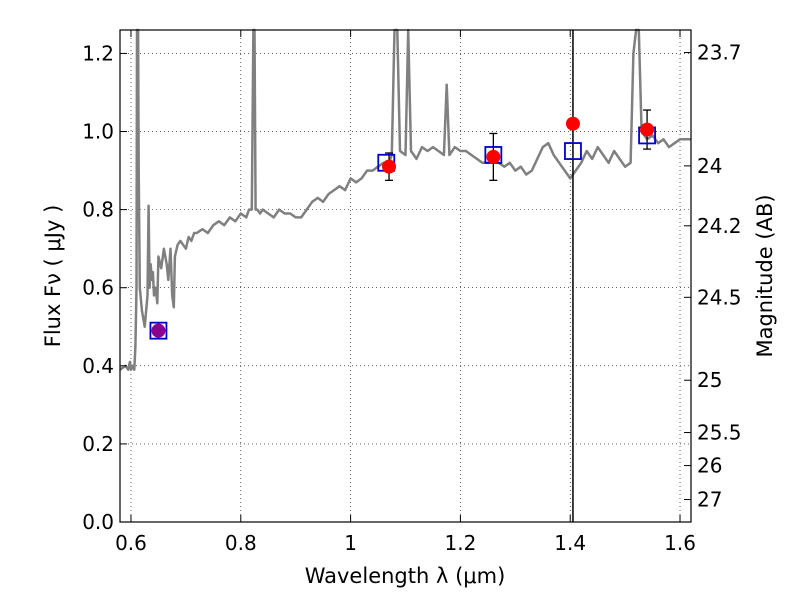  What do you see at coordinates (709, 500) in the screenshot?
I see `magnitude-tick-label: 27` at bounding box center [709, 500].